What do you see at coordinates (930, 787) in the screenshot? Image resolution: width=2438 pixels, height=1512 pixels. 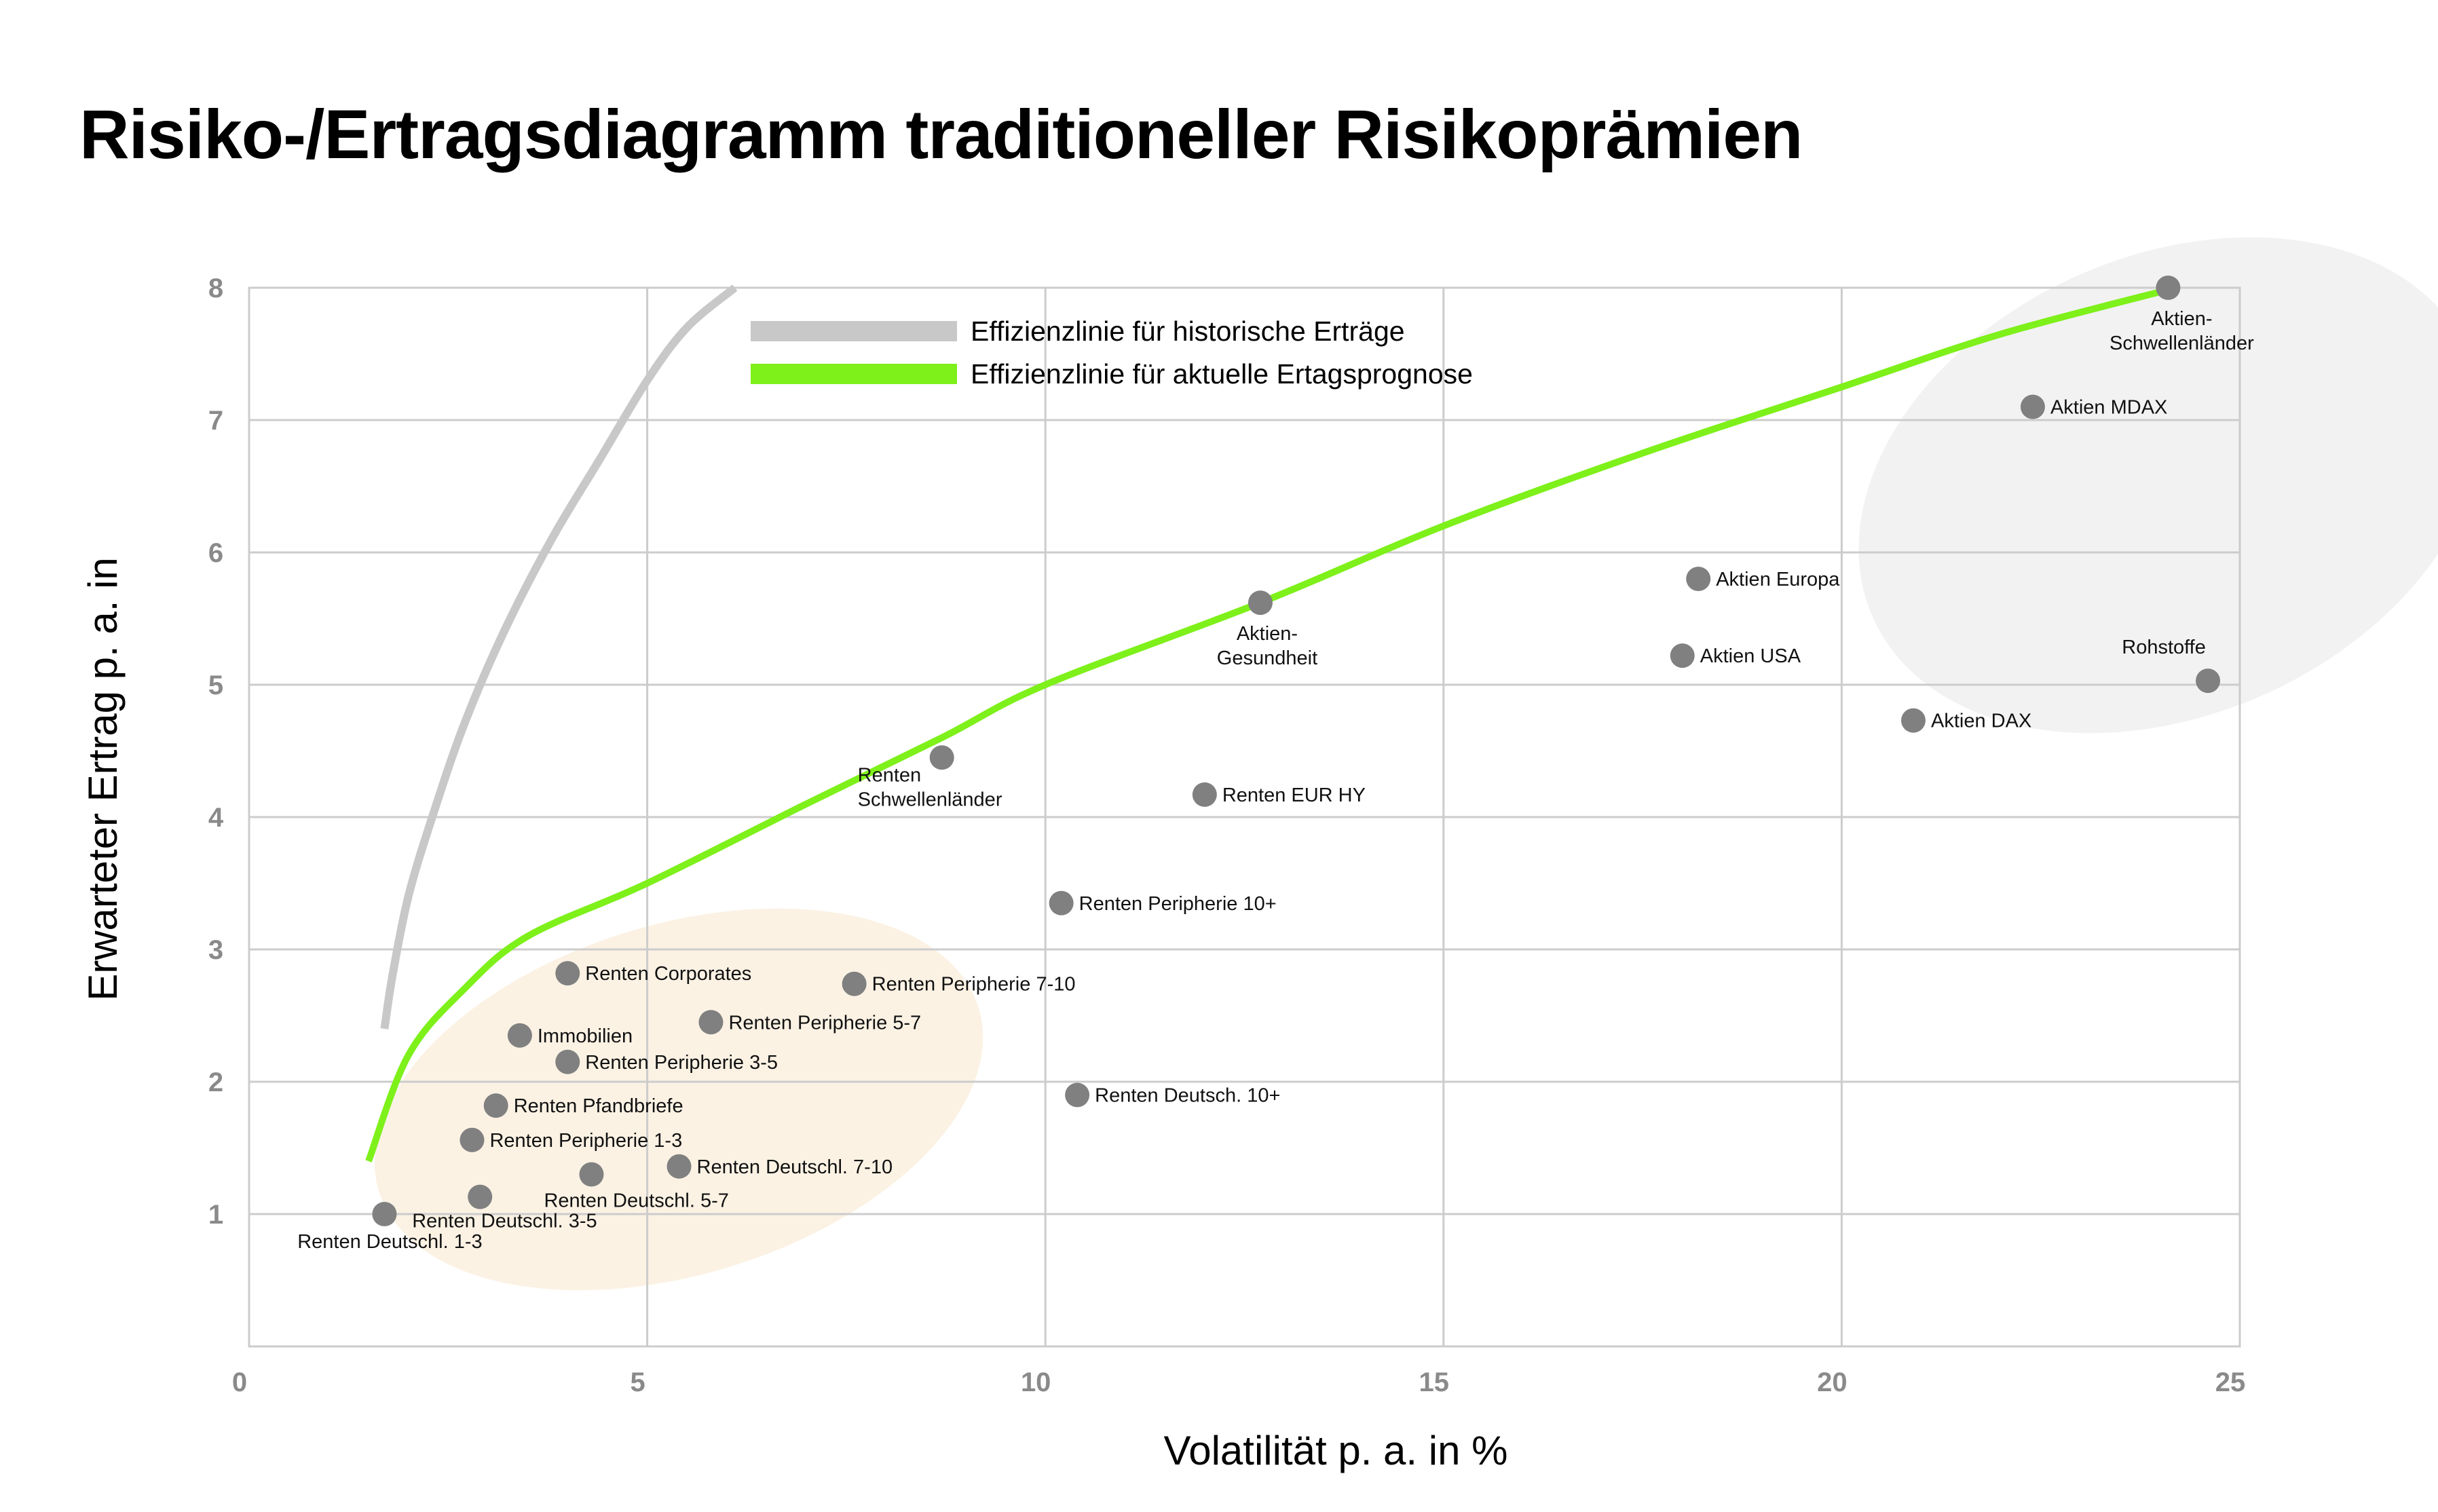 I see `point-label: Renten Schwellenländer` at bounding box center [930, 787].